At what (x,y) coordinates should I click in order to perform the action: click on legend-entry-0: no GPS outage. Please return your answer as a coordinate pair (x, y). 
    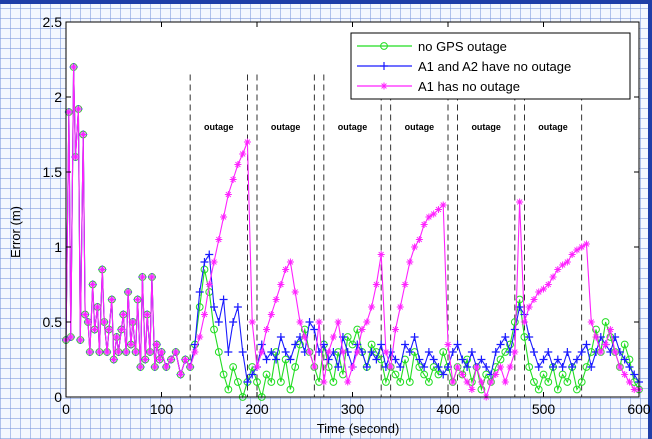
    Looking at the image, I should click on (432, 46).